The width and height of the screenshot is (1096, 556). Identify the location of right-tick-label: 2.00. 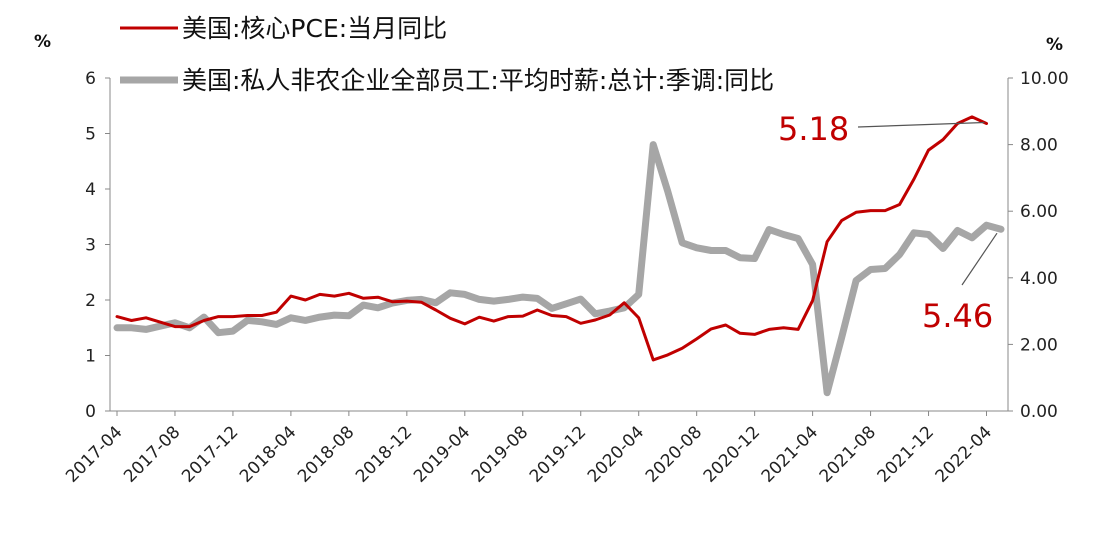
(1039, 345).